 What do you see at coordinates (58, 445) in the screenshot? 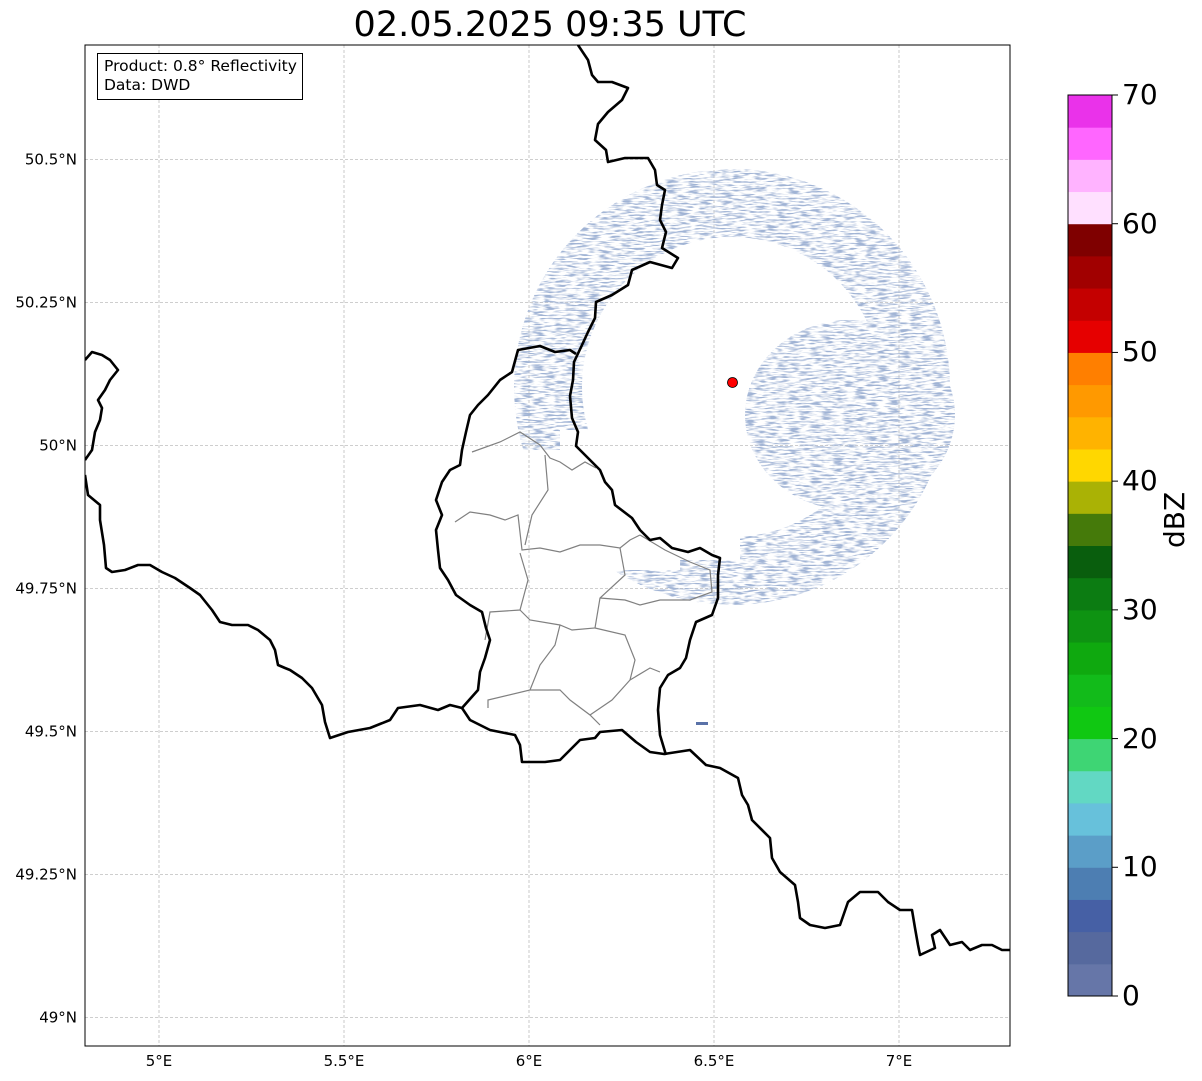
I see `lat-tick-label: 50°N` at bounding box center [58, 445].